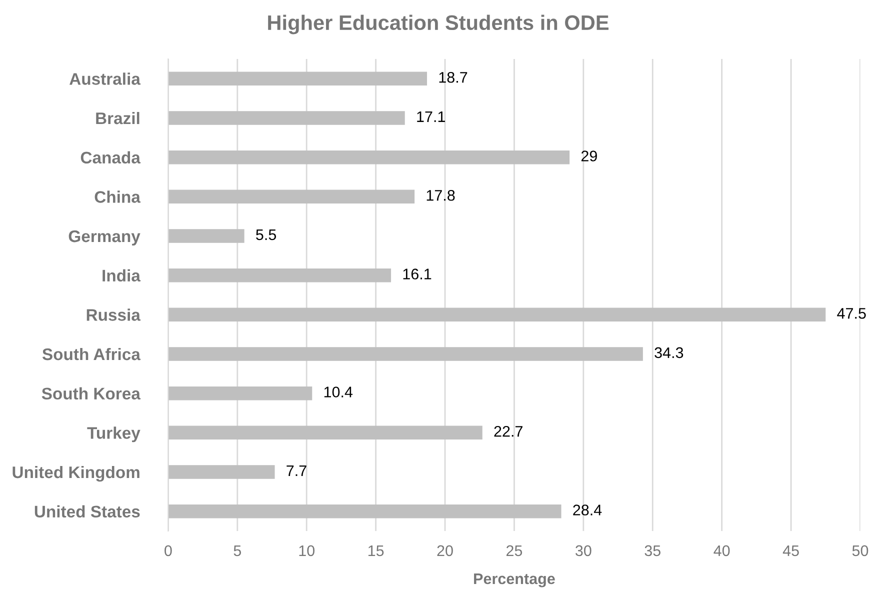 This screenshot has height=590, width=876. Describe the element at coordinates (508, 431) in the screenshot. I see `data-label: 22.7` at that location.